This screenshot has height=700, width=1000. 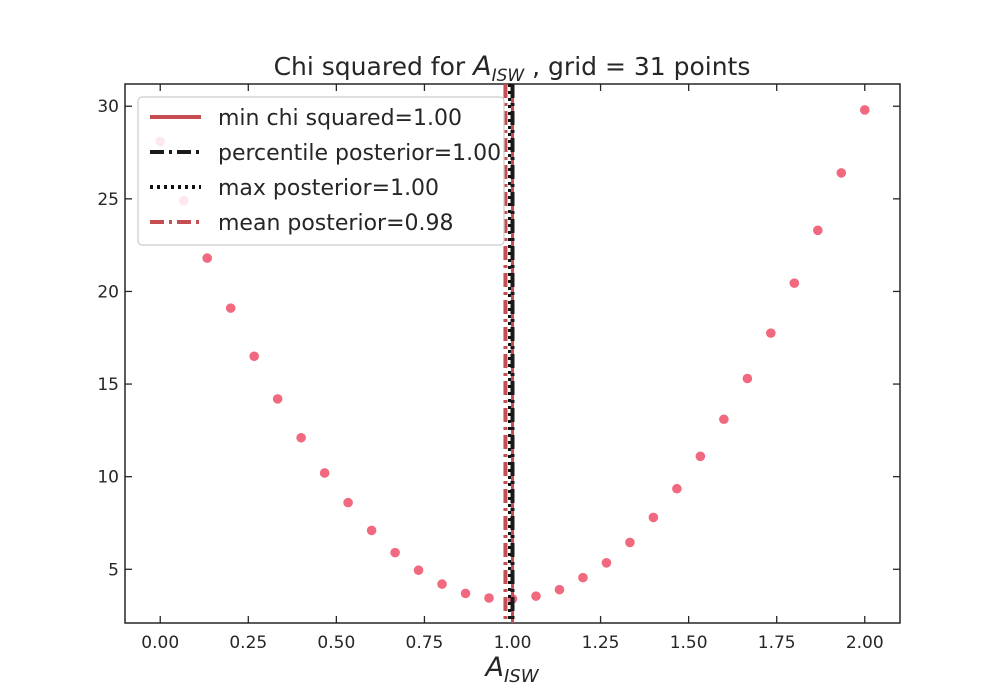 I want to click on y-tick-label: 30, so click(x=108, y=107).